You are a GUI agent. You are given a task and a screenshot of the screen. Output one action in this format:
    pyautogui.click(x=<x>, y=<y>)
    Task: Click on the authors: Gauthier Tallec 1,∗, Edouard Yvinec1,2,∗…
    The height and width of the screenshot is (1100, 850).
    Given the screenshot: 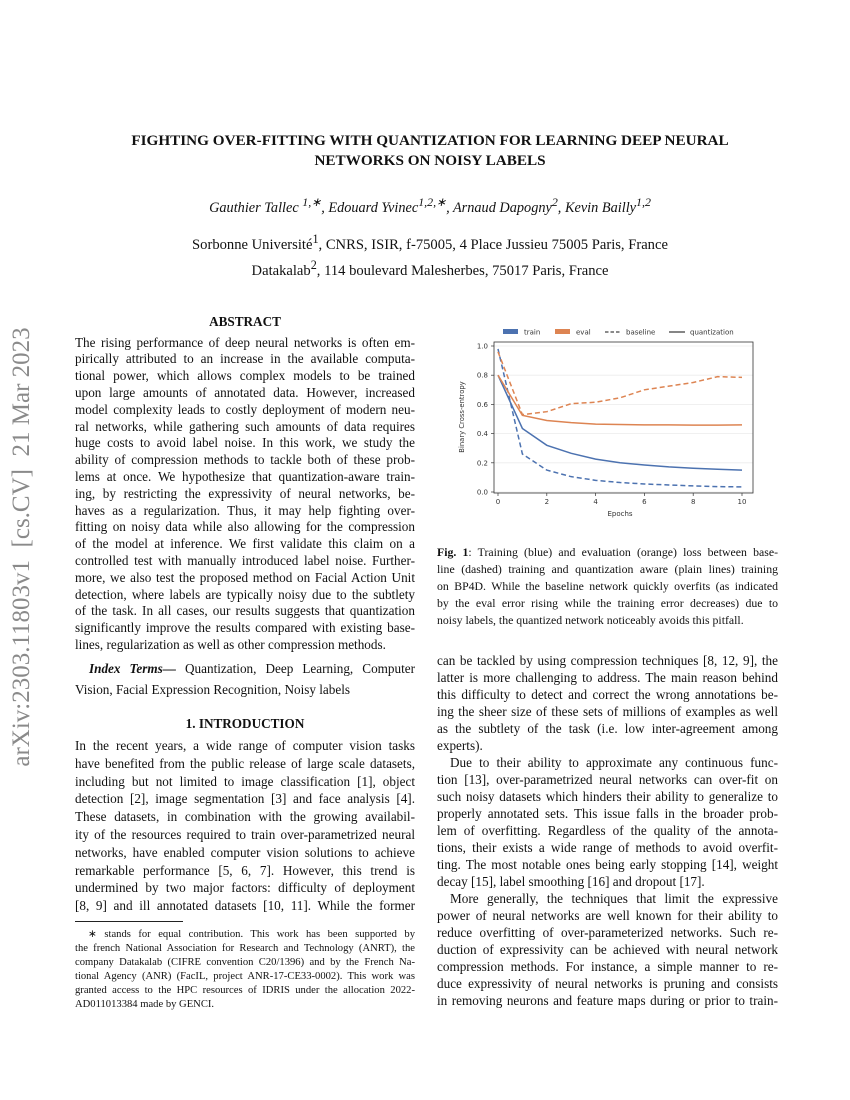 What is the action you would take?
    pyautogui.click(x=430, y=206)
    